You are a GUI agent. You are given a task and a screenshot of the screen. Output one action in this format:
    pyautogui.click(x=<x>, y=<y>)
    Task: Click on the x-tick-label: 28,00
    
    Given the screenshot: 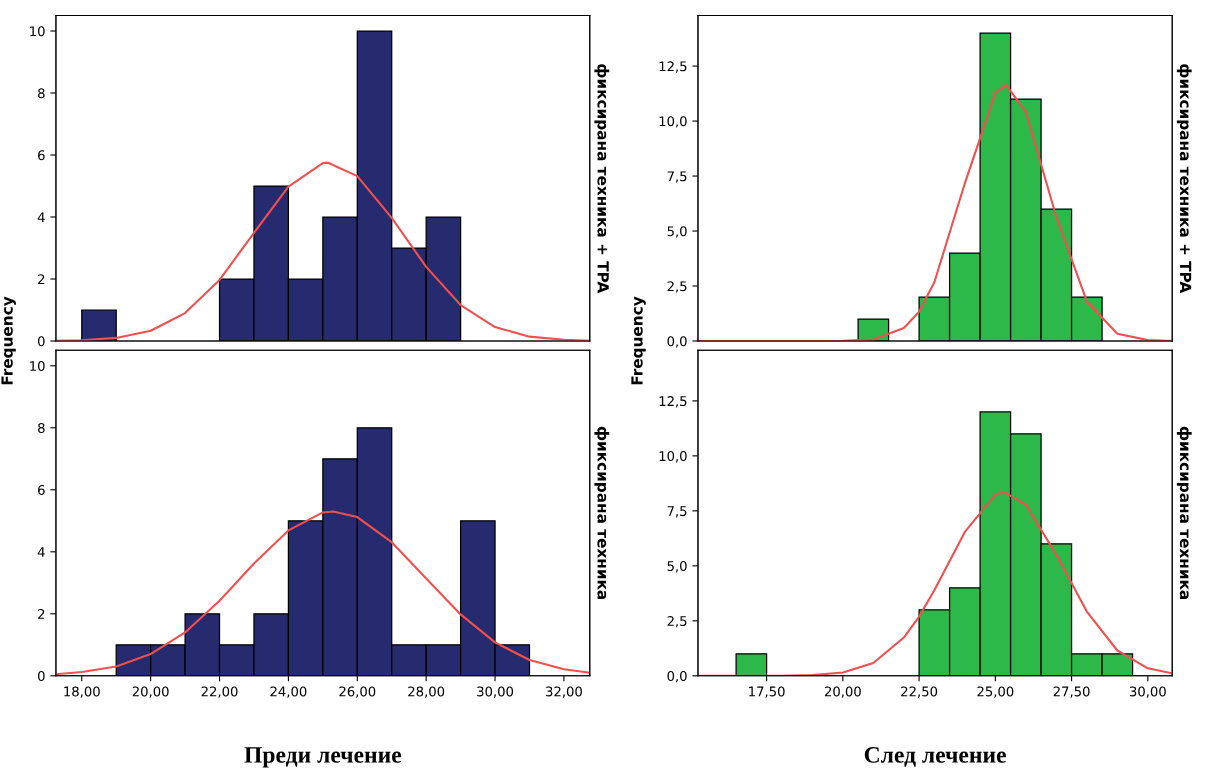 What is the action you would take?
    pyautogui.click(x=426, y=692)
    